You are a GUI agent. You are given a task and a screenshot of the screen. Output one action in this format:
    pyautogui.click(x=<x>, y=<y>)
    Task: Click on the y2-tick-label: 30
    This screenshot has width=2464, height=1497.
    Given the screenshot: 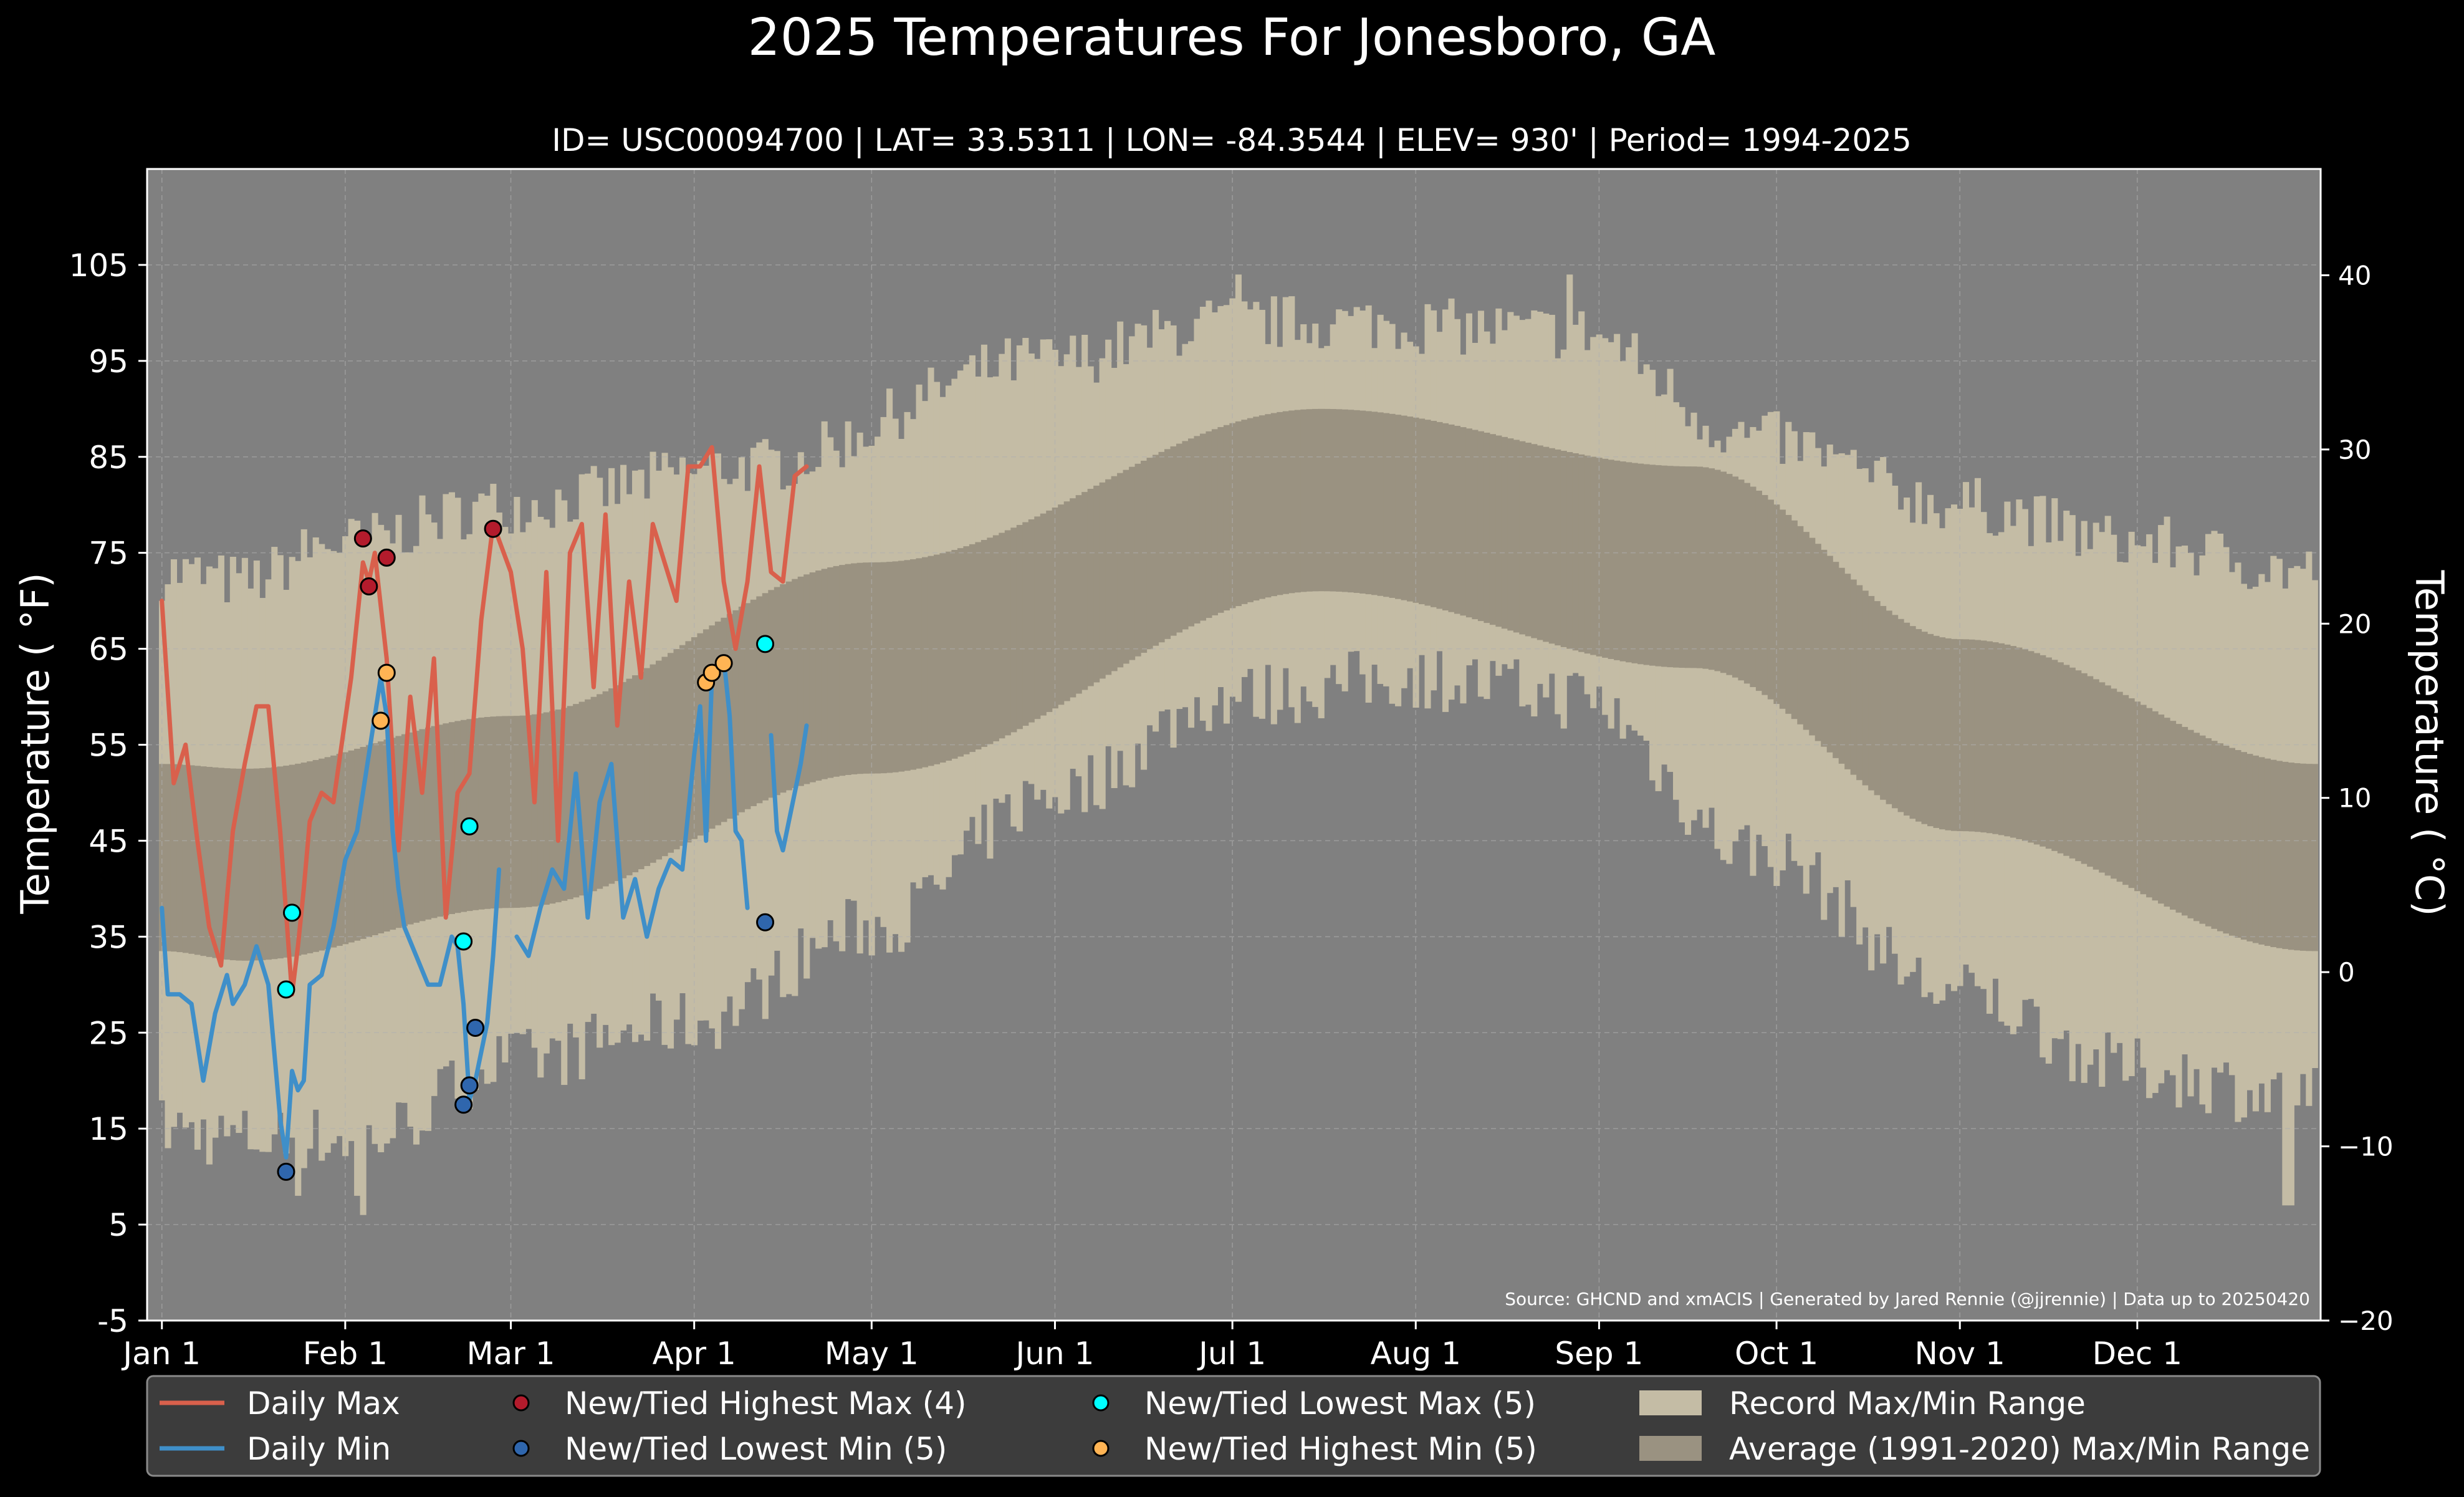 What is the action you would take?
    pyautogui.click(x=2354, y=450)
    